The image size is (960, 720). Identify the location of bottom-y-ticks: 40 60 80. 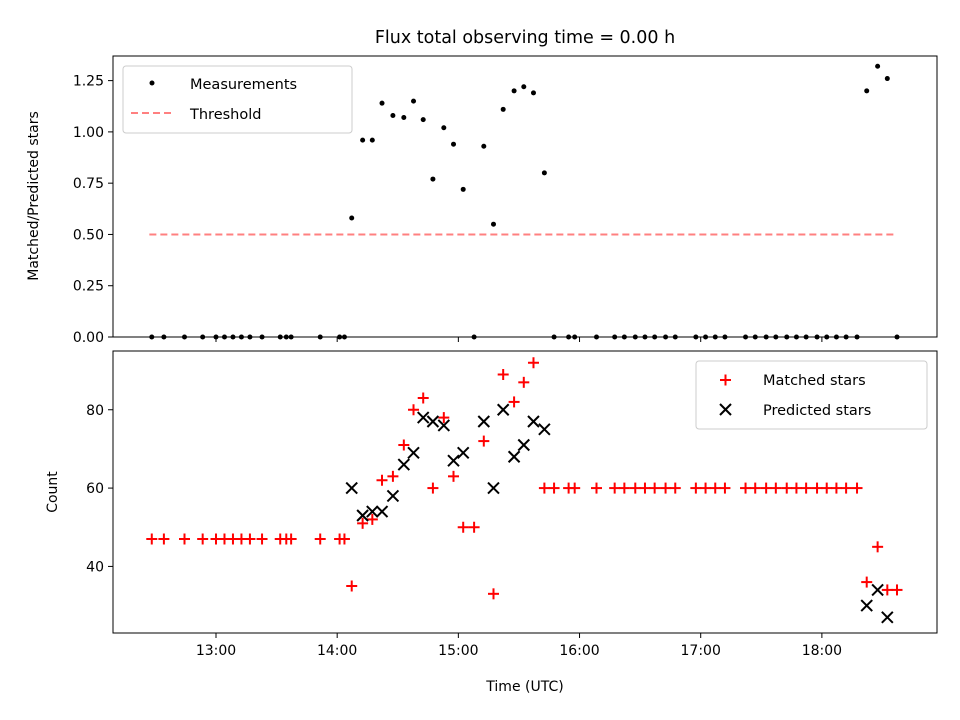
(99, 489).